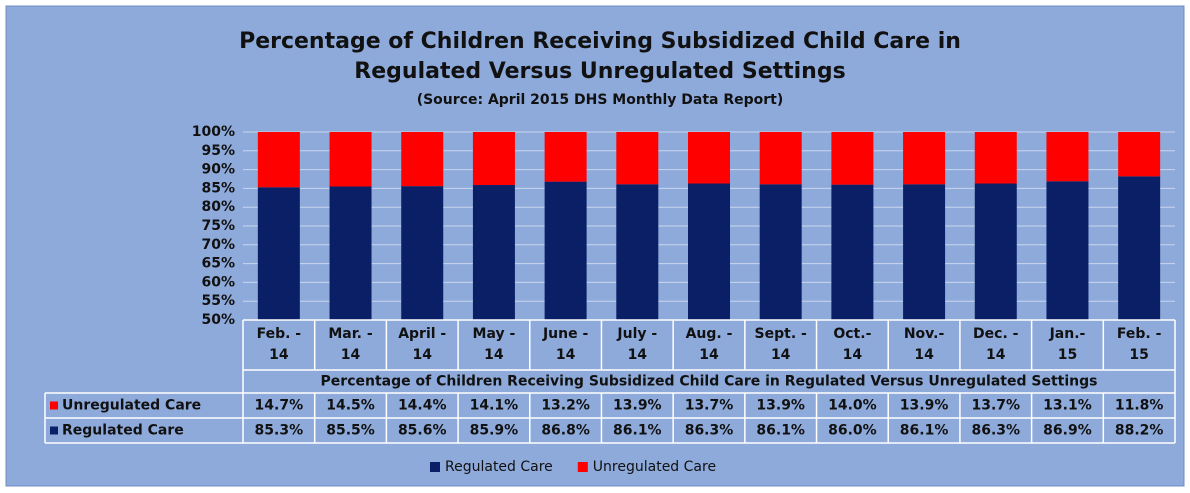  Describe the element at coordinates (279, 431) in the screenshot. I see `data-label: 85.3%` at that location.